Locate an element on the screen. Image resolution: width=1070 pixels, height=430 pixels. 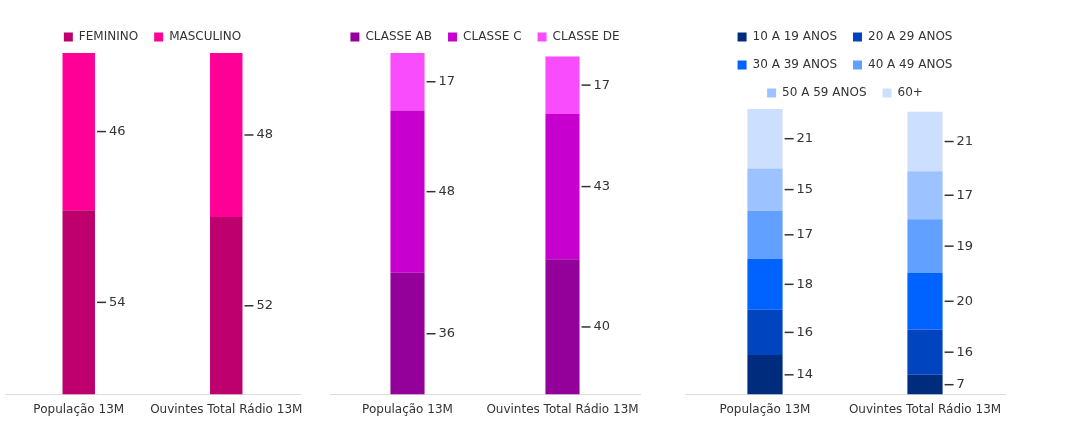
legend-label: FEMININO is located at coordinates (108, 36).